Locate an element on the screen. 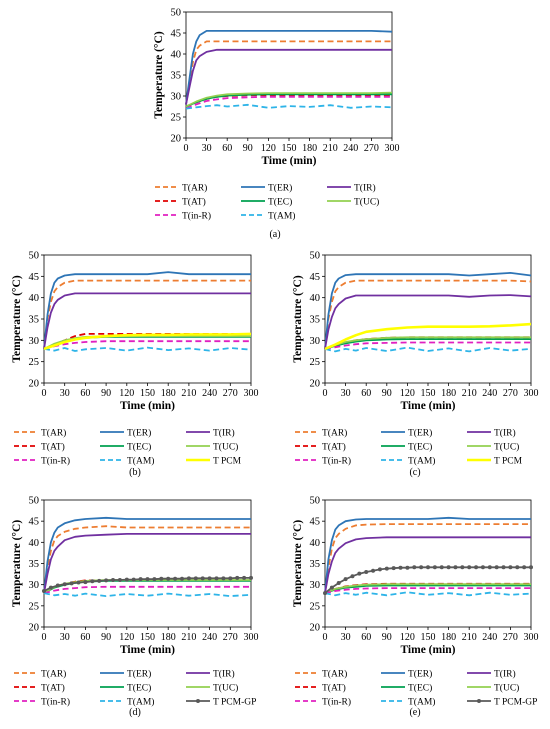  legend-label: T(AM) is located at coordinates (140, 702).